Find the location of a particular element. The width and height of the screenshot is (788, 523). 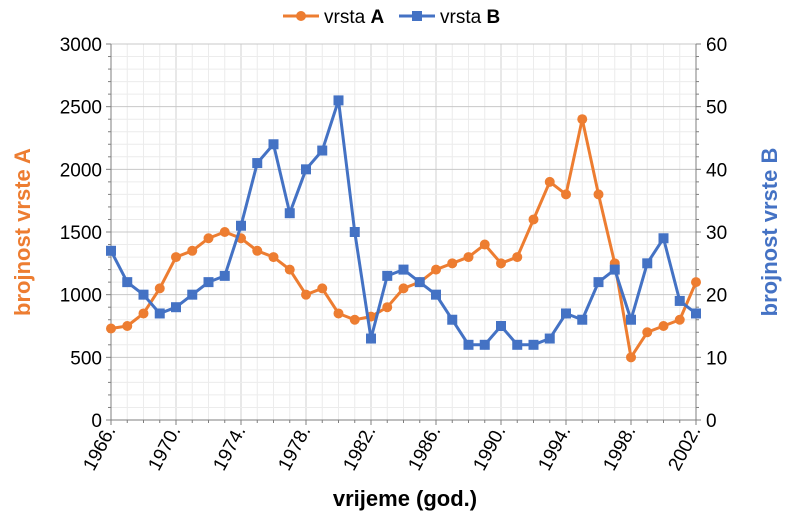

legend-item-a: vrsta A is located at coordinates (333, 17).